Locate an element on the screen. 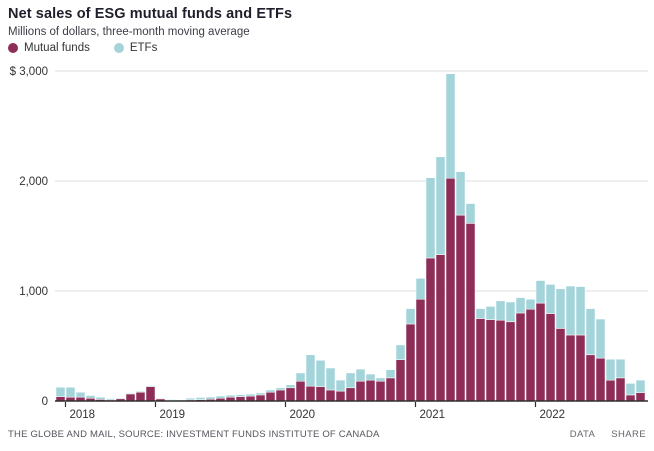 Image resolution: width=654 pixels, height=451 pixels. share-link: SHARE is located at coordinates (628, 434).